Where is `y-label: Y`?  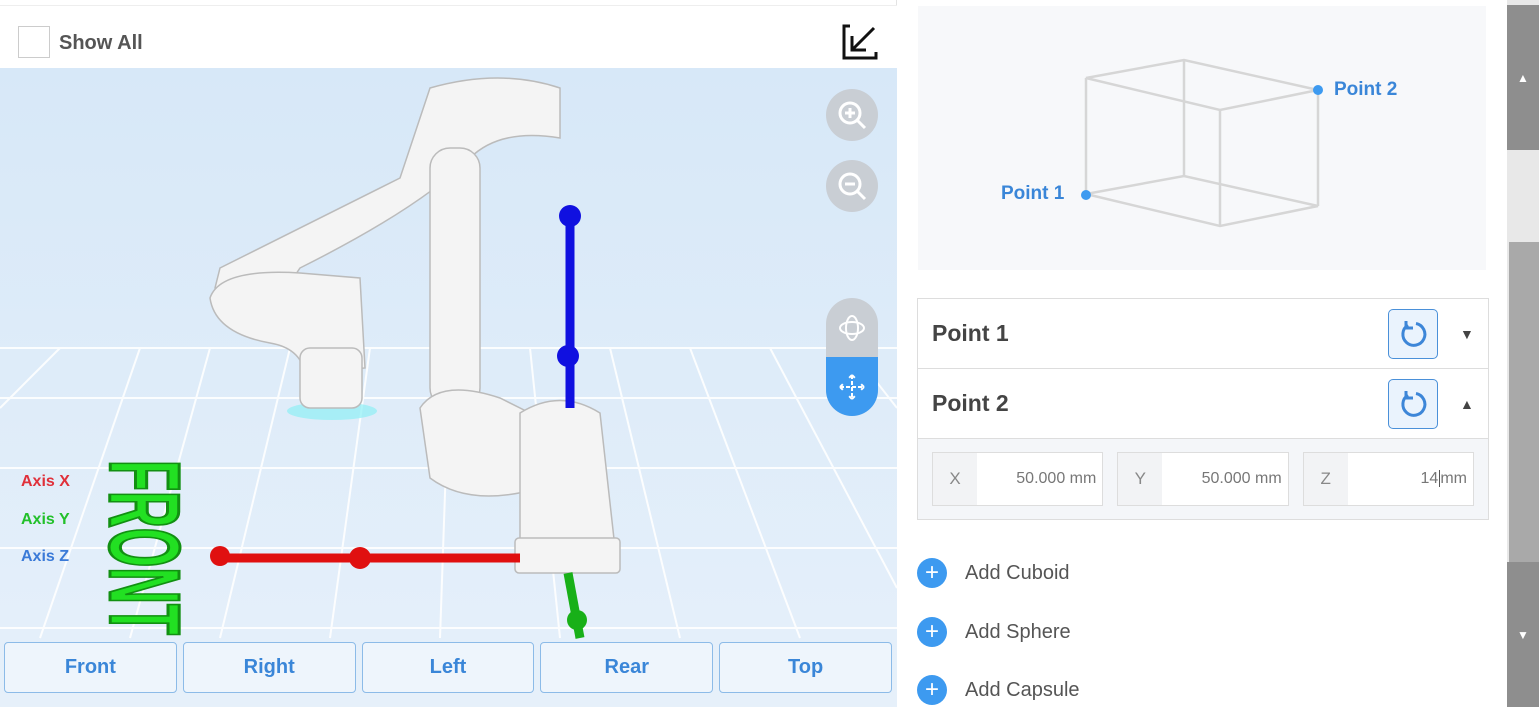 y-label: Y is located at coordinates (1140, 479).